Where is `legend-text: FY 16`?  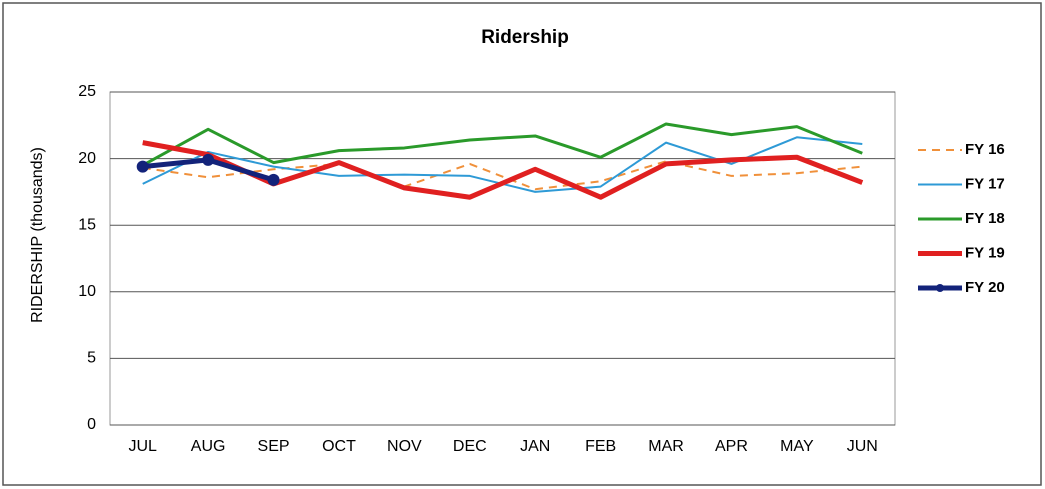 legend-text: FY 16 is located at coordinates (985, 149).